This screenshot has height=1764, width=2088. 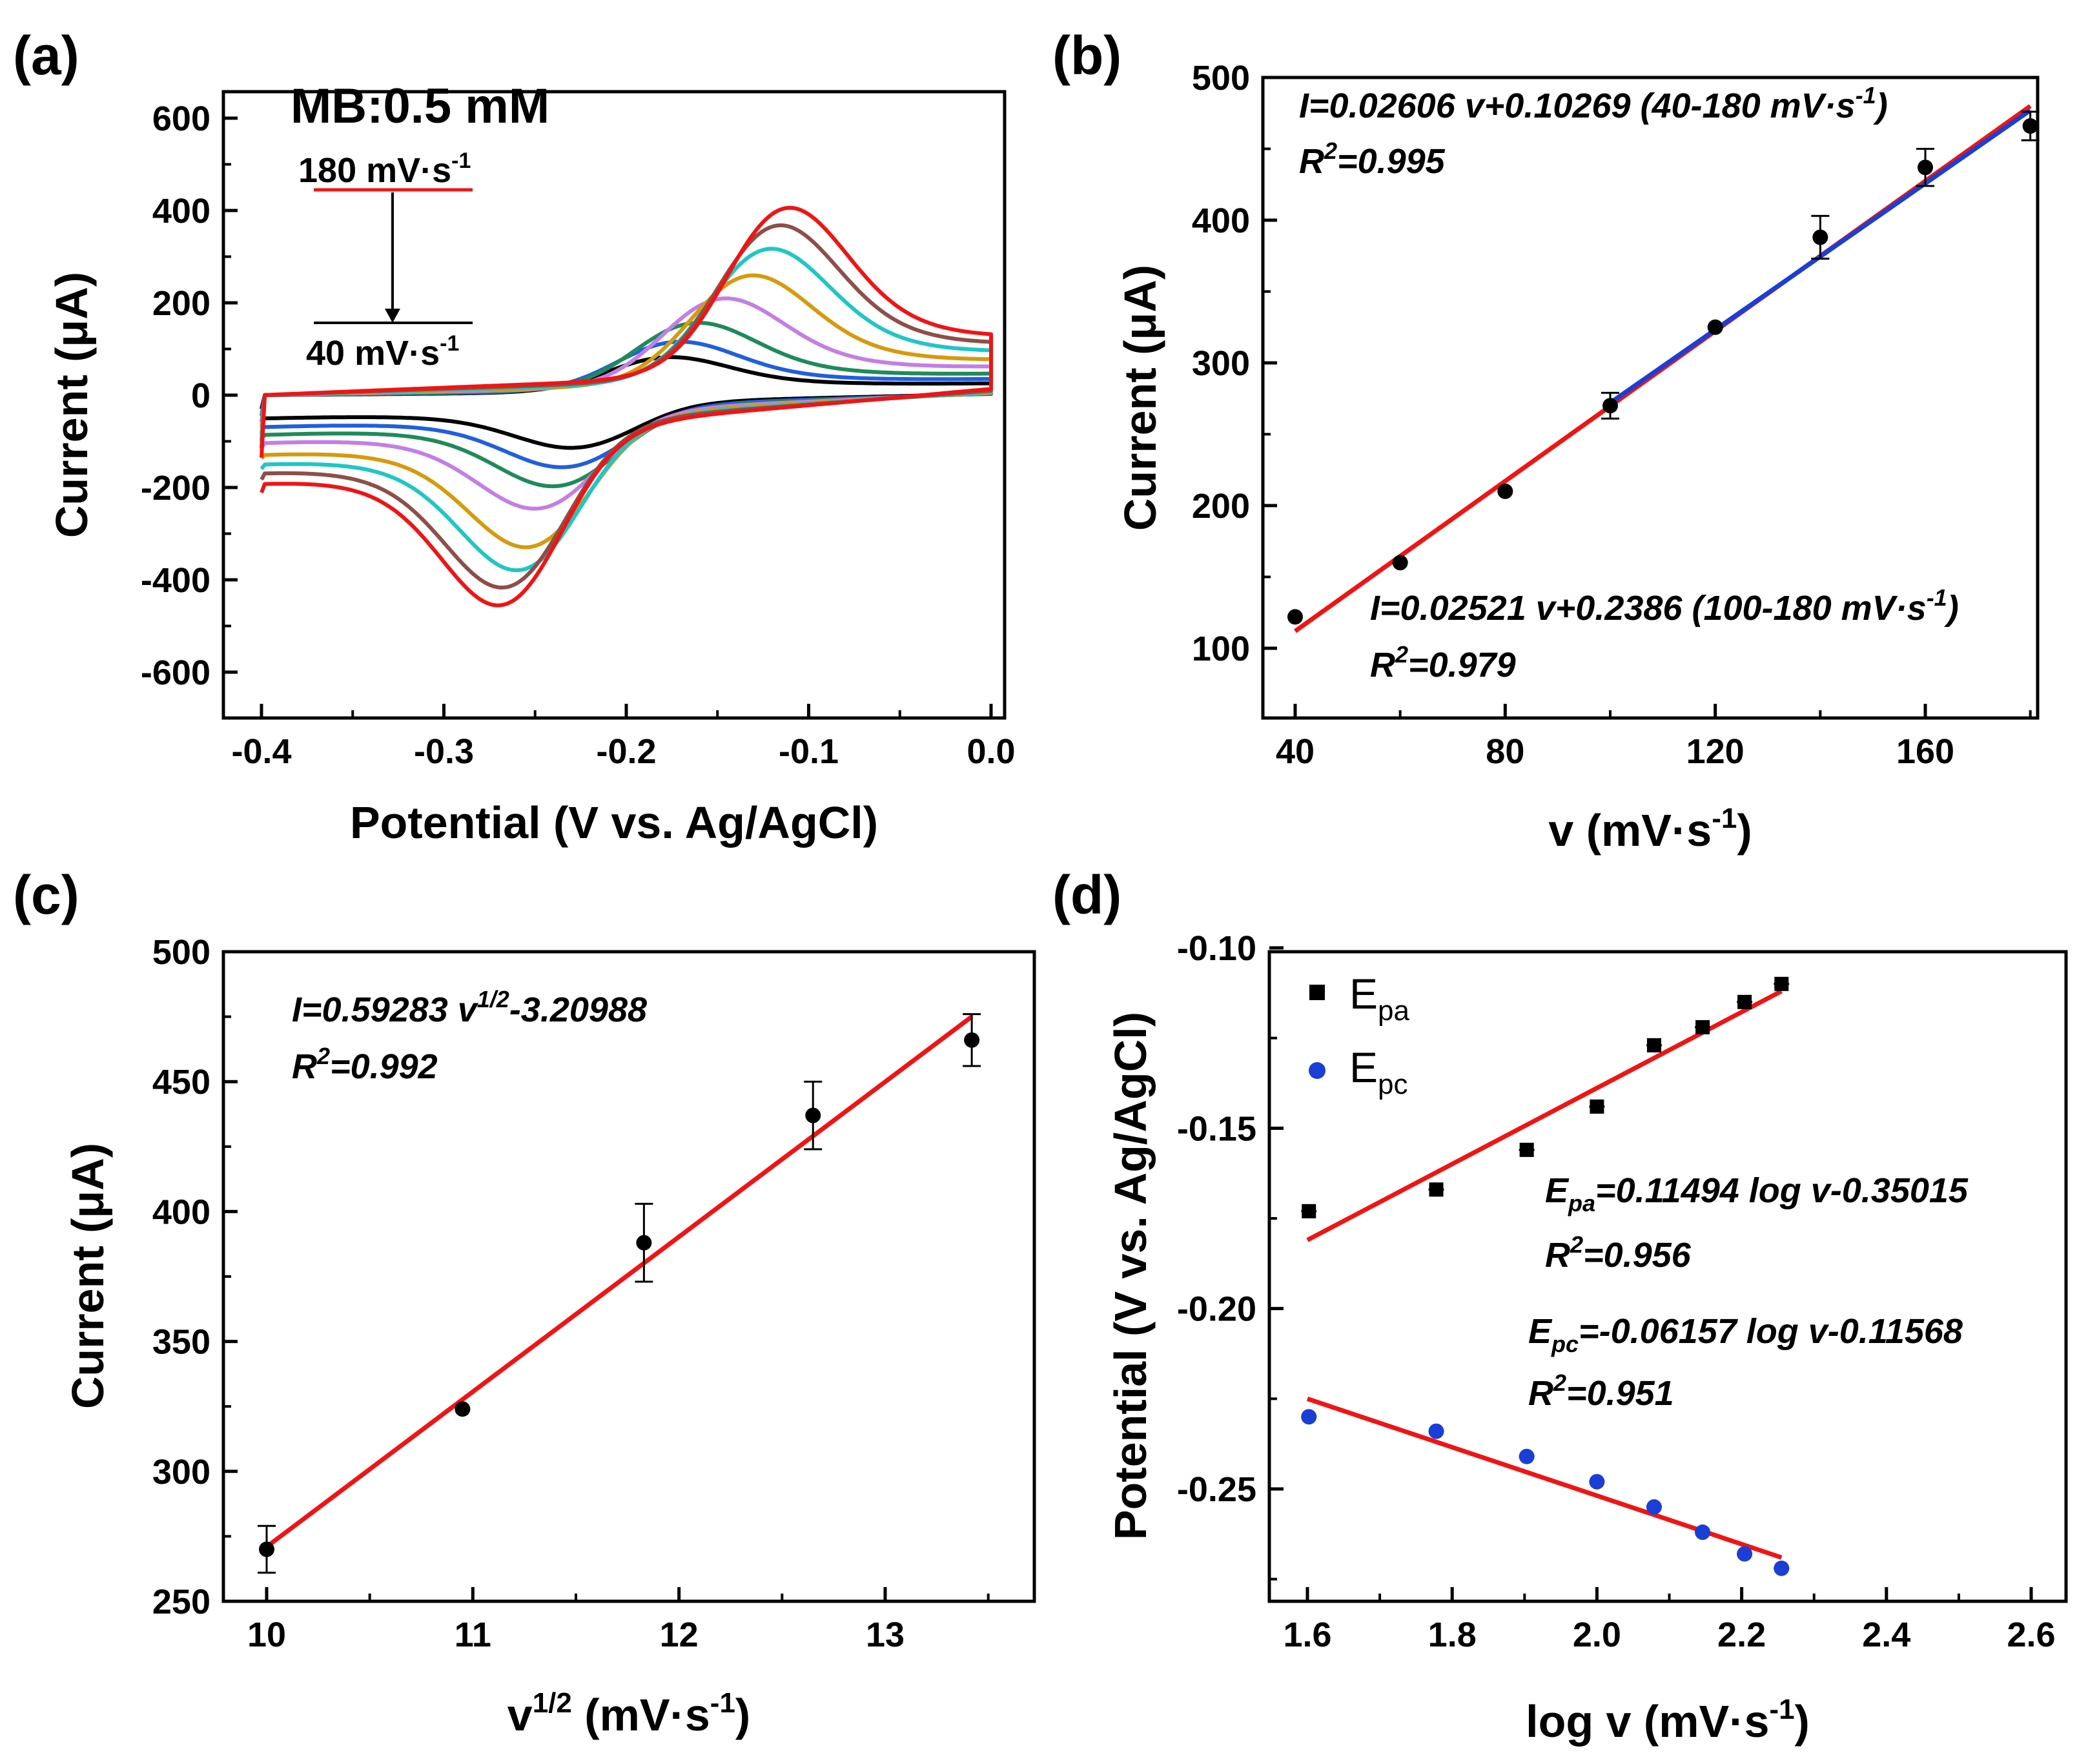 What do you see at coordinates (886, 1635) in the screenshot?
I see `panel-c-x-tick-label: 13` at bounding box center [886, 1635].